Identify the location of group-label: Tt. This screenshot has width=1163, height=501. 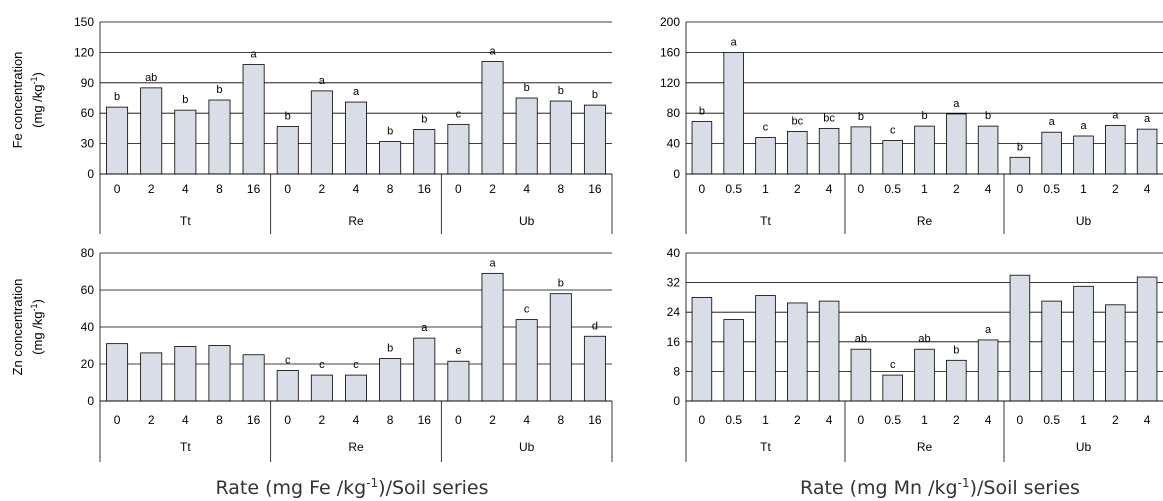
(765, 221).